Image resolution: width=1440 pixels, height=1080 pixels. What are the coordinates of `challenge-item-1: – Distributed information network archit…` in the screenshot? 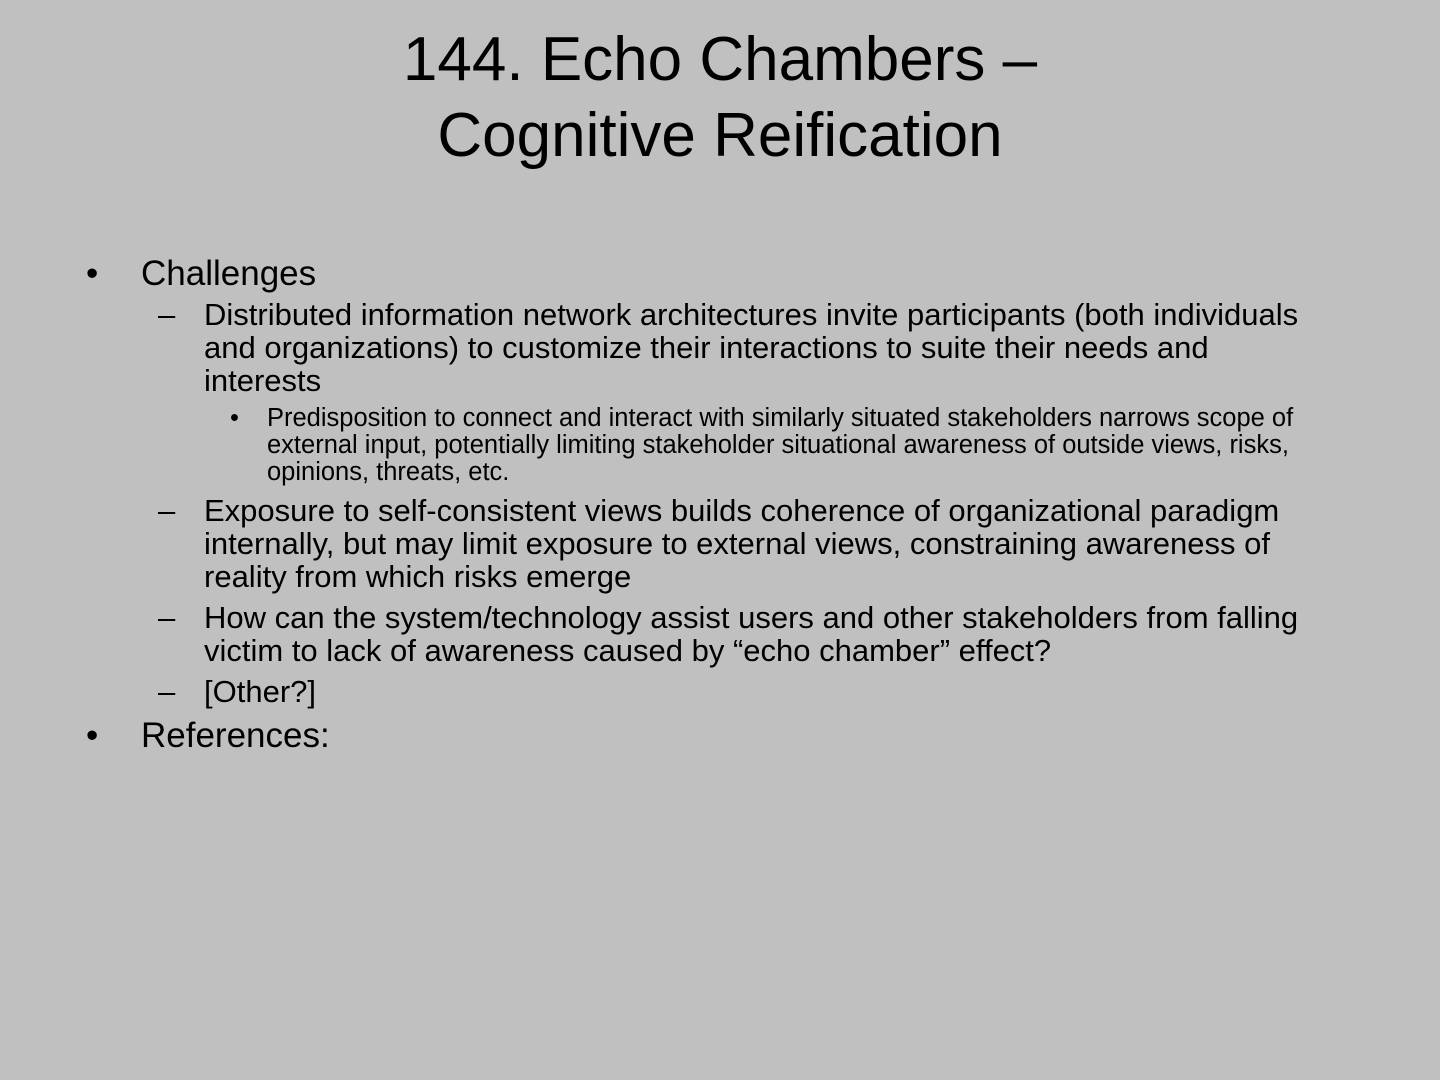 It's located at (667, 347).